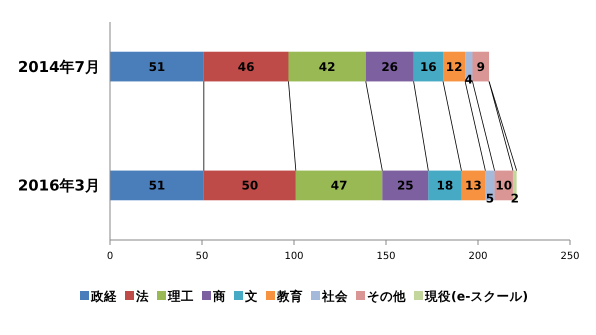 This screenshot has width=596, height=335. Describe the element at coordinates (202, 256) in the screenshot. I see `x-tick-label: 50` at that location.